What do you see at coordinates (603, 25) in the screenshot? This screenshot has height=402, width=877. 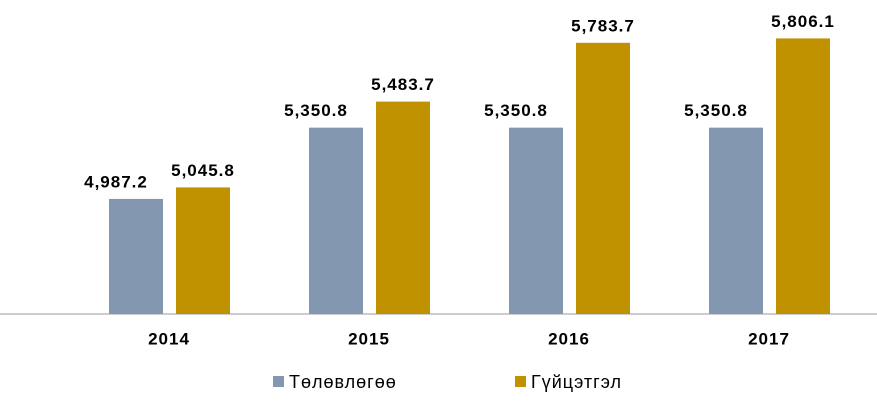 I see `value-label: 5,783.7` at bounding box center [603, 25].